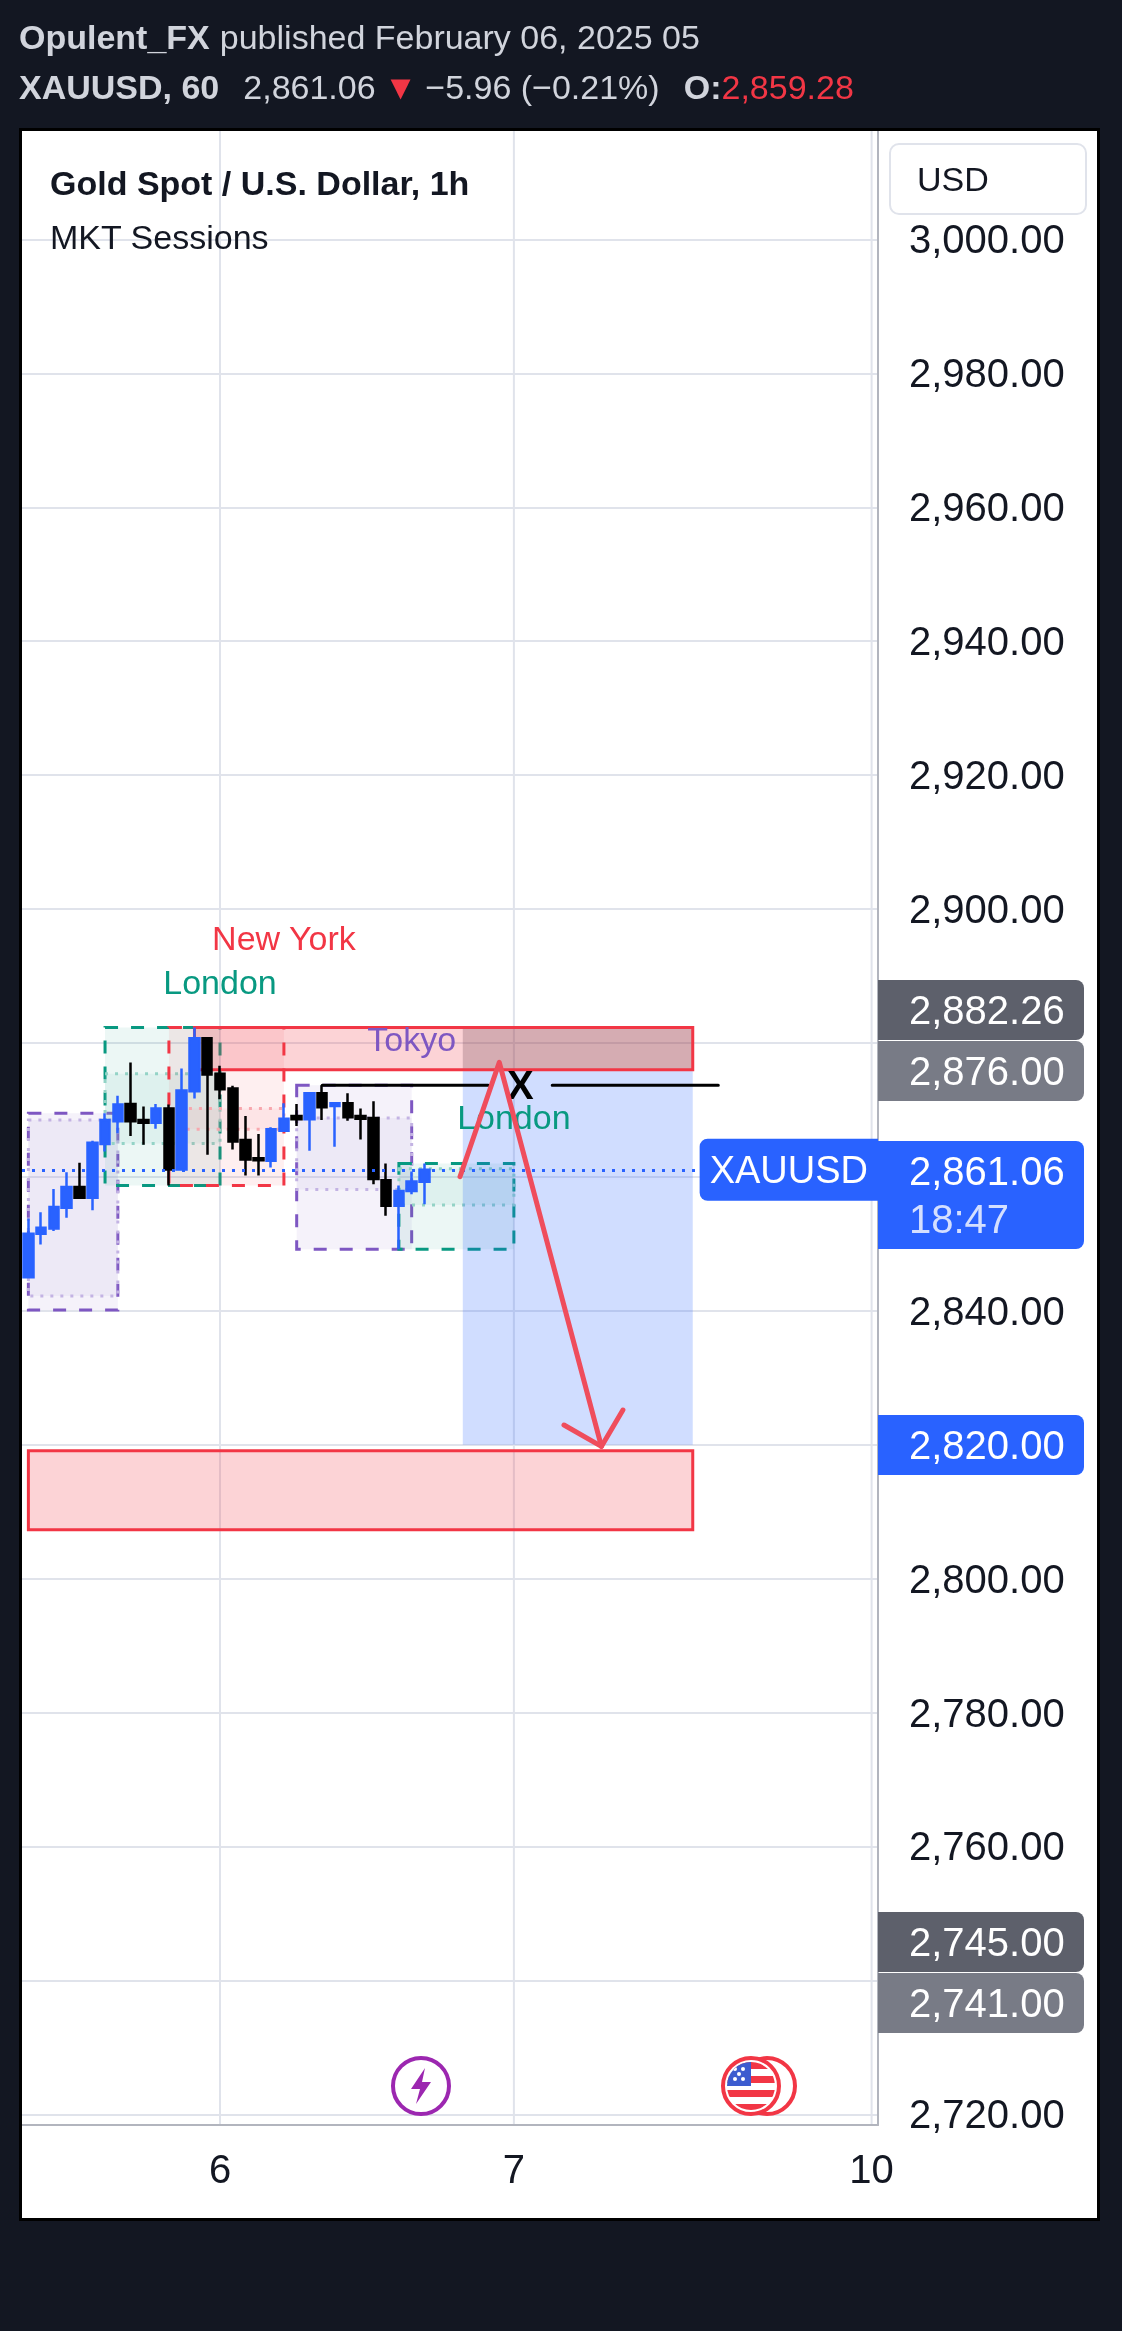 This screenshot has height=2331, width=1122. Describe the element at coordinates (987, 909) in the screenshot. I see `y-tick-label: 2,900.00` at that location.